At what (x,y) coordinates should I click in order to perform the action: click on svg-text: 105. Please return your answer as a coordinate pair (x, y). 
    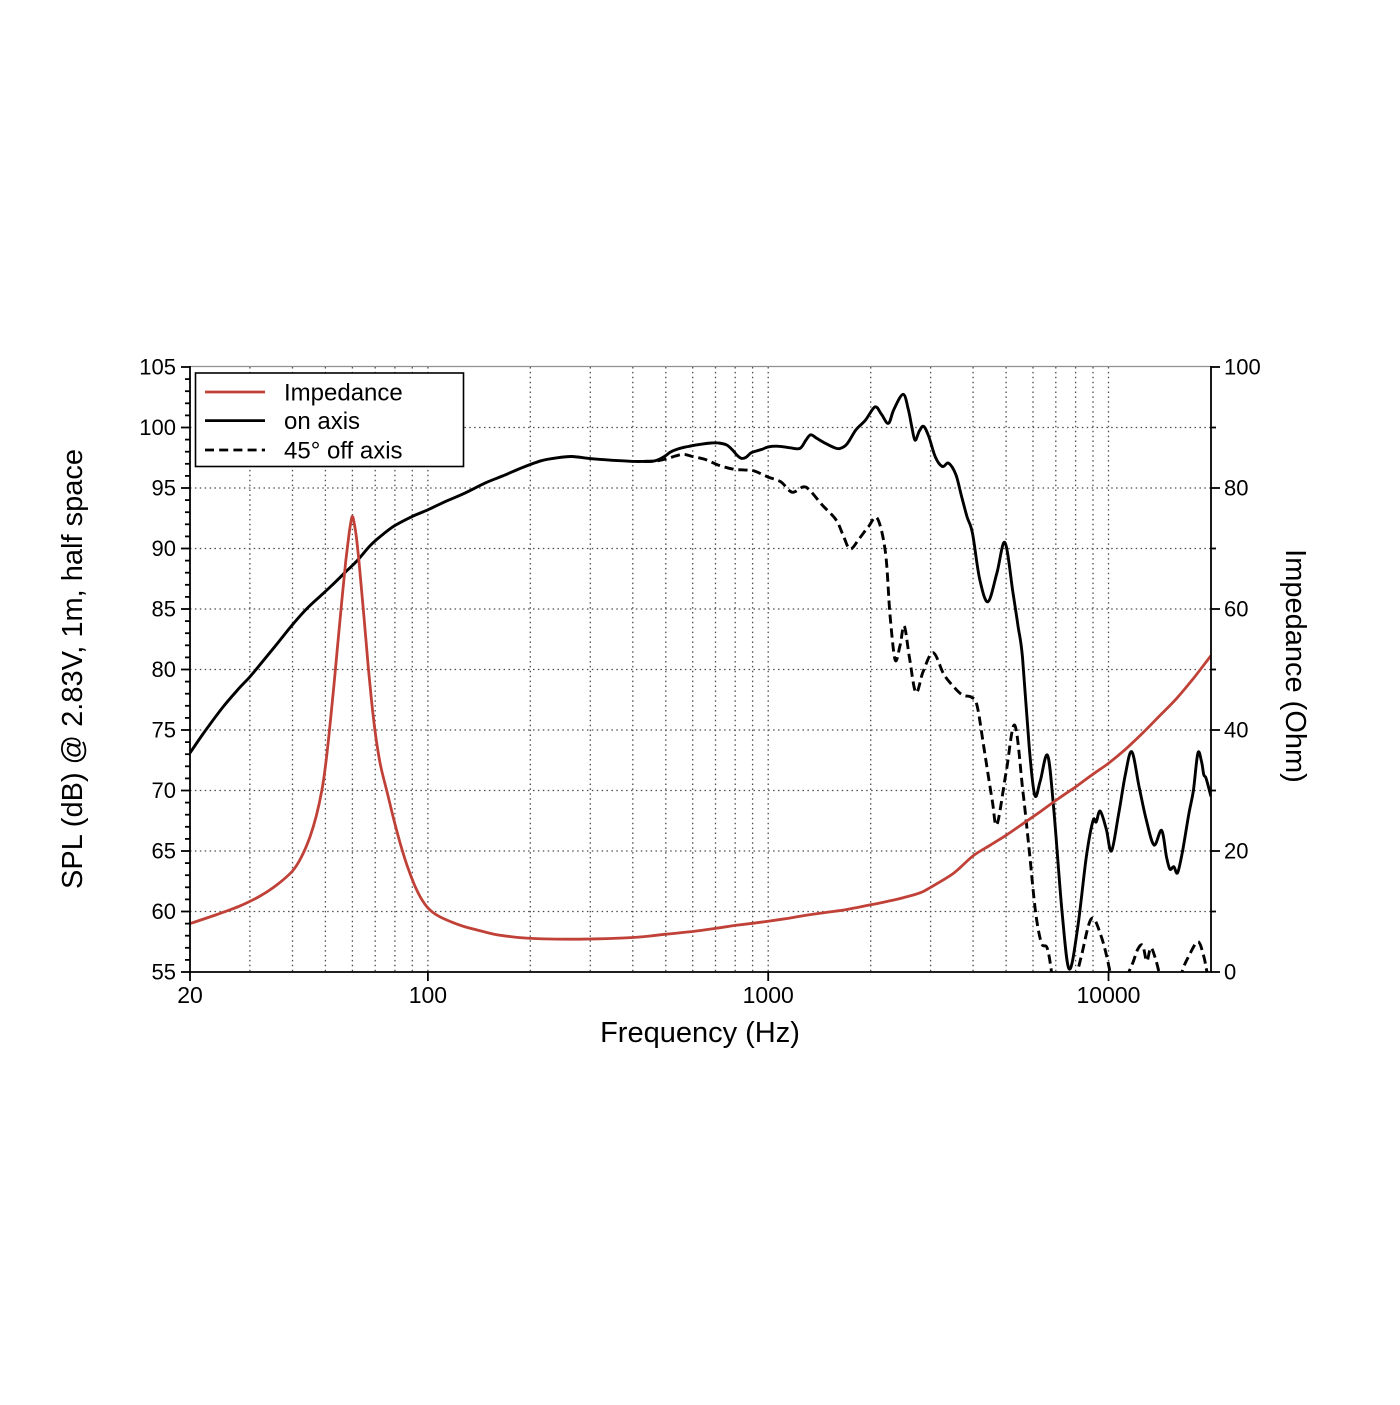
    Looking at the image, I should click on (157, 367).